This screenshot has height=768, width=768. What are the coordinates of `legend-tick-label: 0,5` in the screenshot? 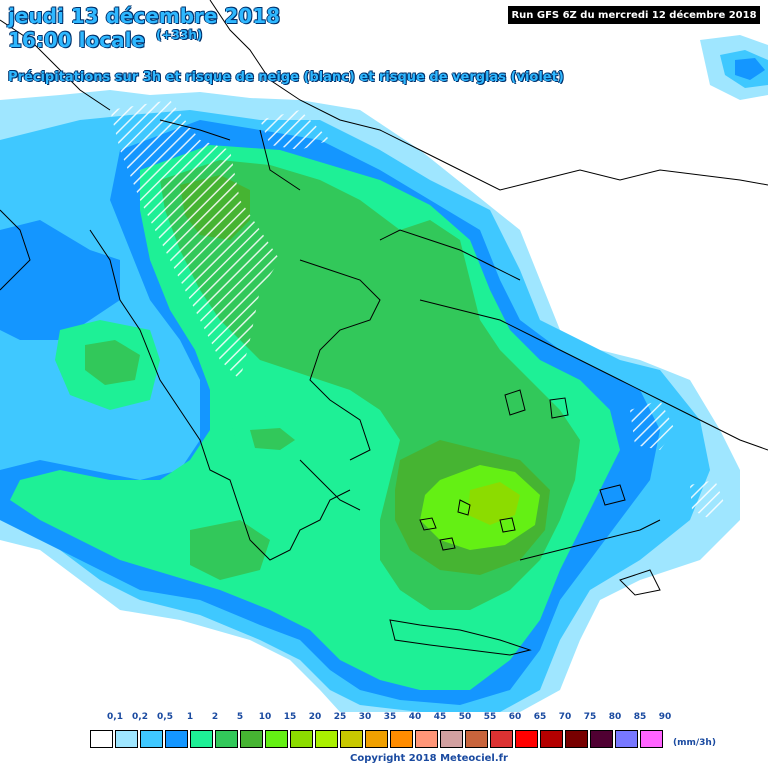 It's located at (165, 717).